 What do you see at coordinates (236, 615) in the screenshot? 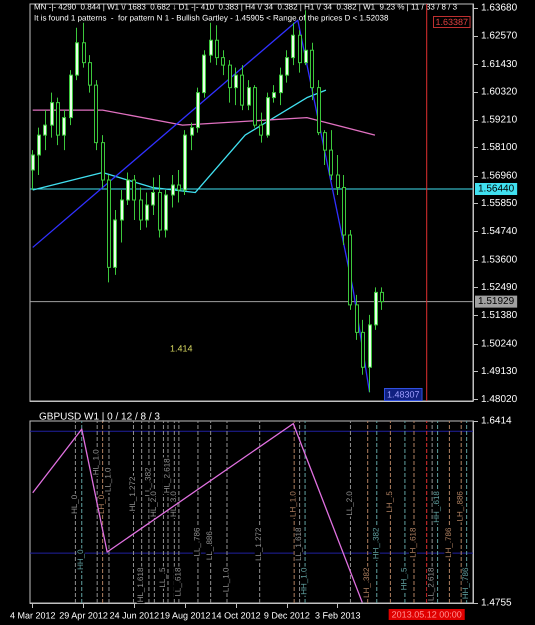
I see `x-tick-label: 14 Oct 2012` at bounding box center [236, 615].